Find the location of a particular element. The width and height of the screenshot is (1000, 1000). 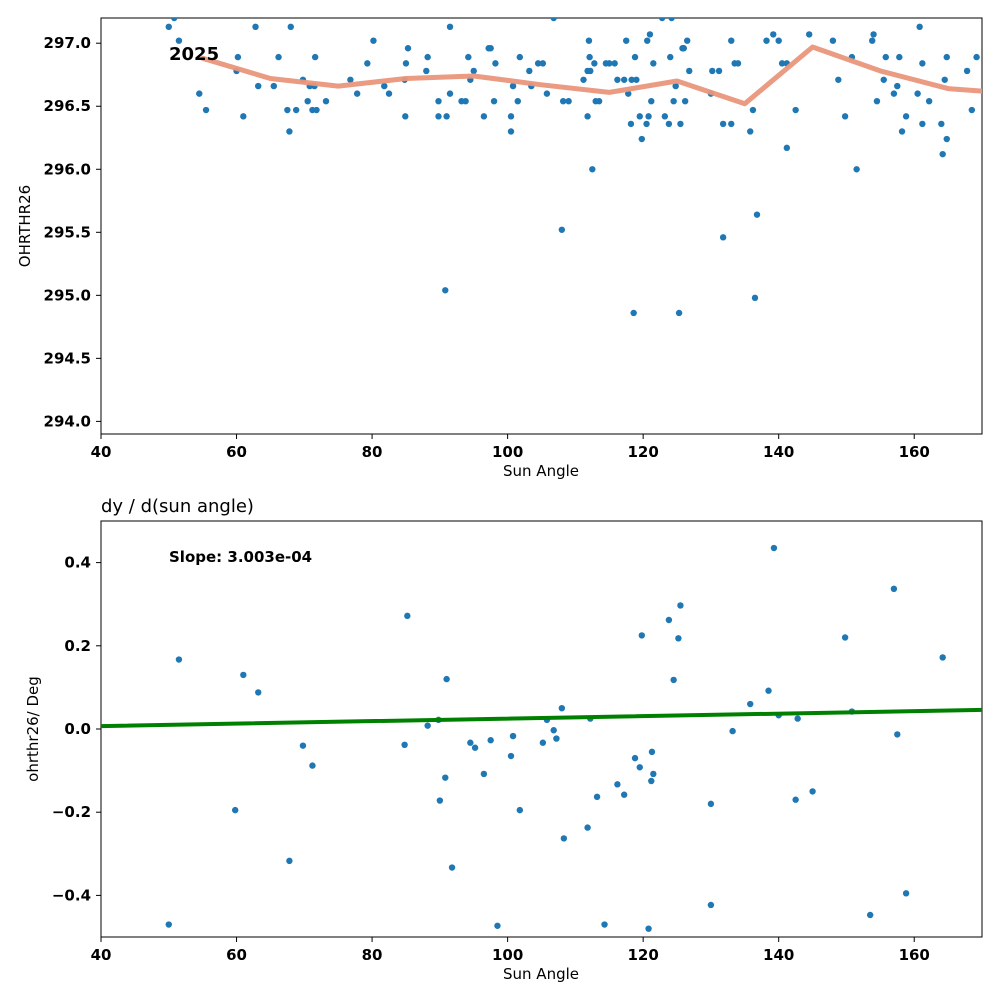

top-y-tick-label: 296.0 is located at coordinates (67, 169).